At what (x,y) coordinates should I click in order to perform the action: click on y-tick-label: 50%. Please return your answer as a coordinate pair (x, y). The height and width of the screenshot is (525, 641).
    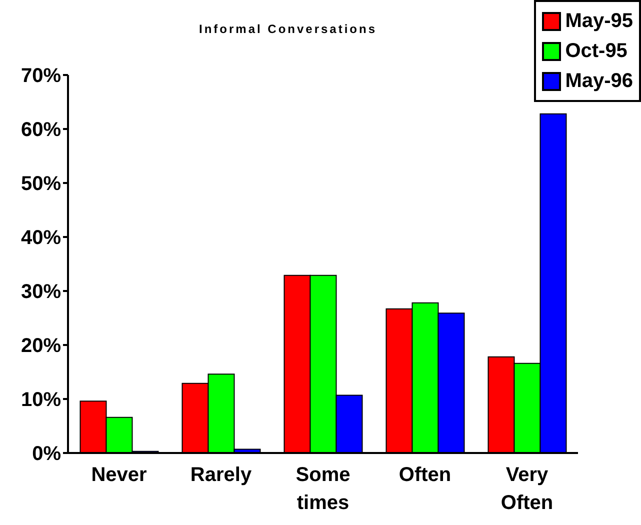
    Looking at the image, I should click on (41, 184).